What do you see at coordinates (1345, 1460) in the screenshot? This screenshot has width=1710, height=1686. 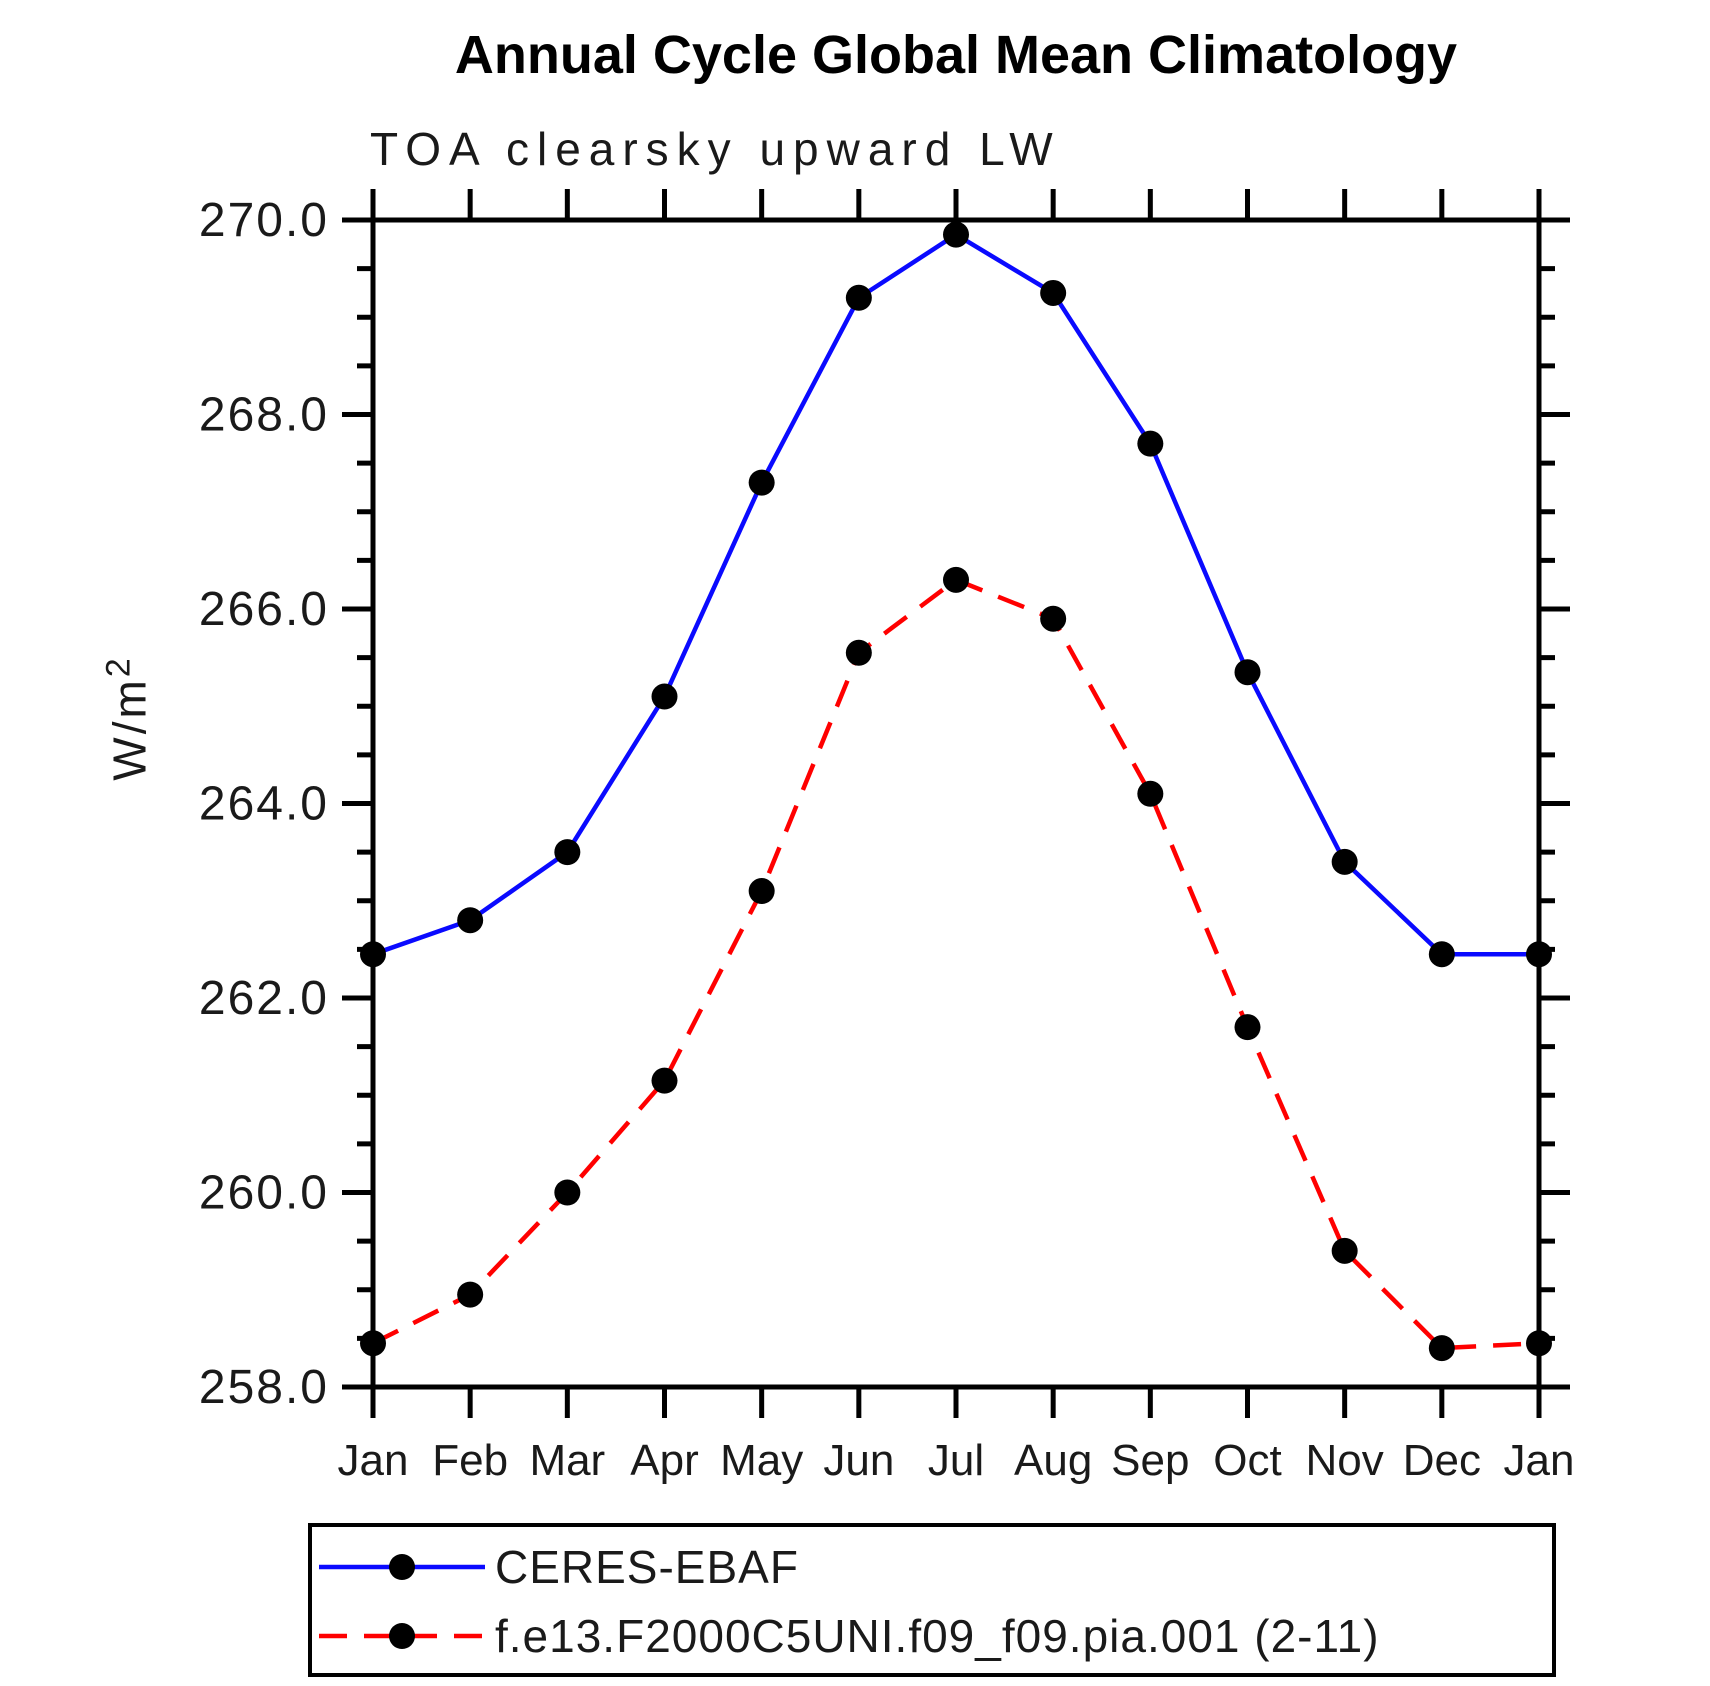 I see `x-tick-label: Nov` at bounding box center [1345, 1460].